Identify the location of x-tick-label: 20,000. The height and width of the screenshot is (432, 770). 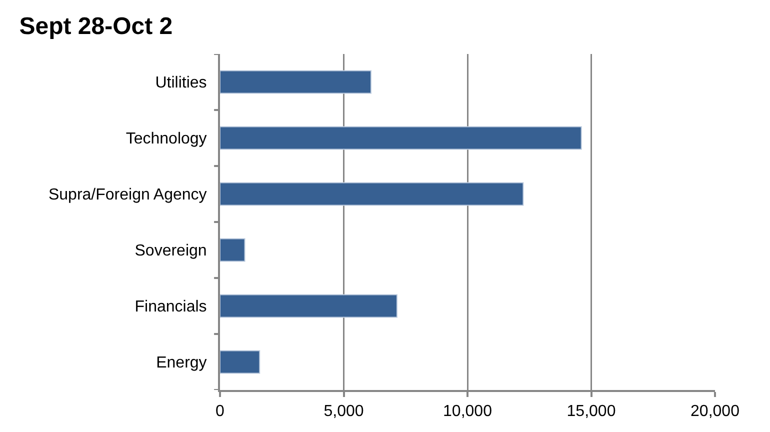
(715, 411).